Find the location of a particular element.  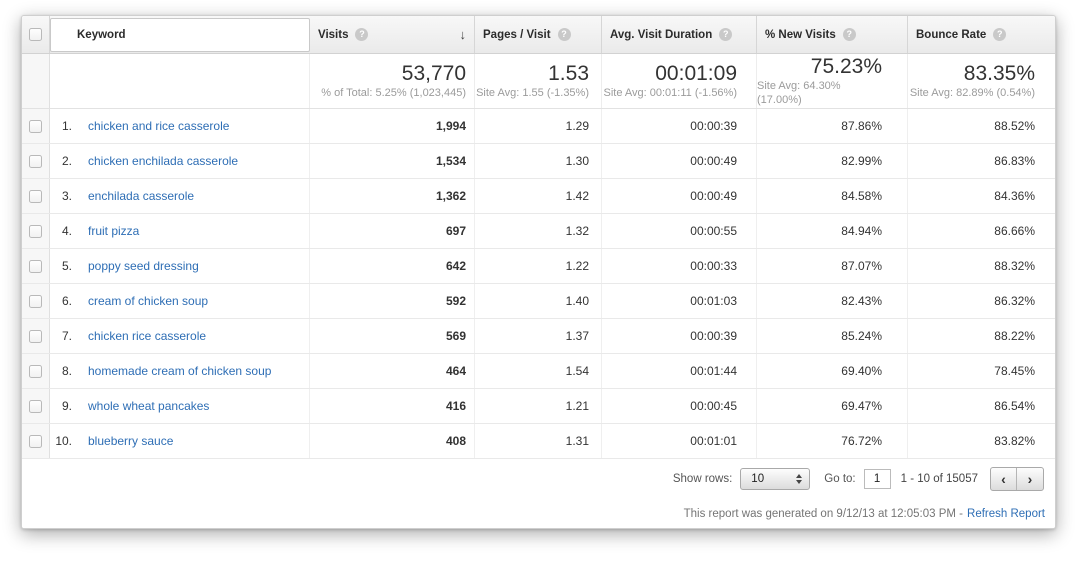

keyword-link: homemade cream of chicken soup is located at coordinates (180, 371).